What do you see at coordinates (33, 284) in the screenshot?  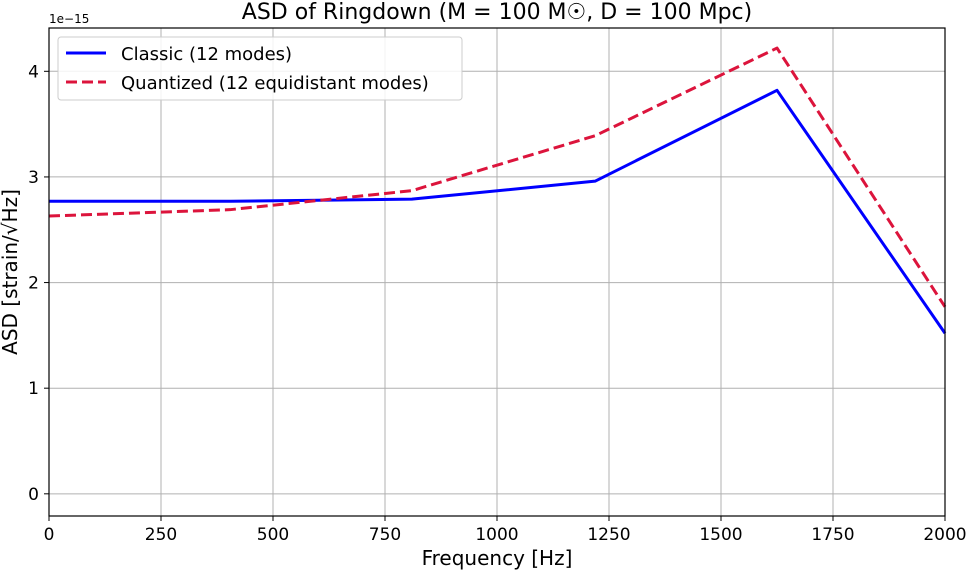 I see `y-tick-label: 2` at bounding box center [33, 284].